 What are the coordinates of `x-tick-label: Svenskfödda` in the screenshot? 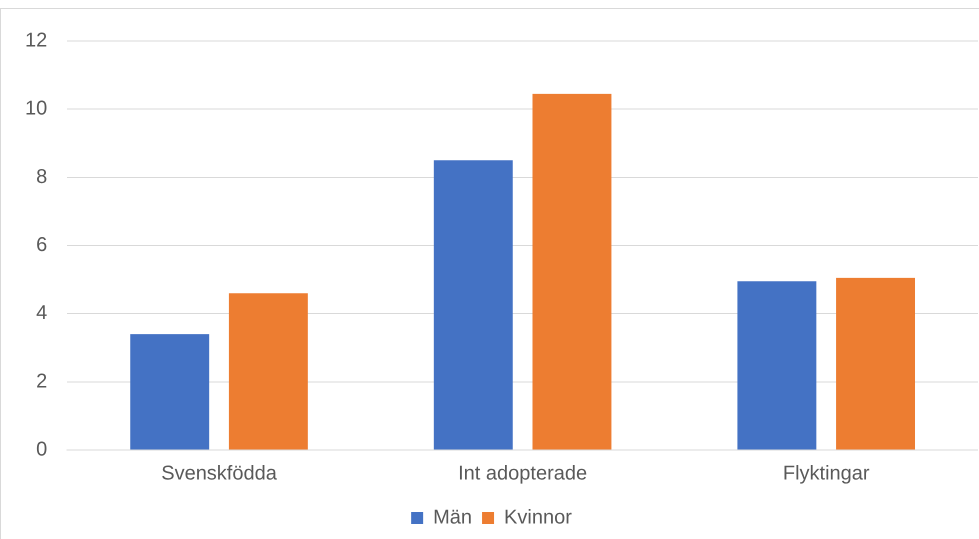 It's located at (219, 473).